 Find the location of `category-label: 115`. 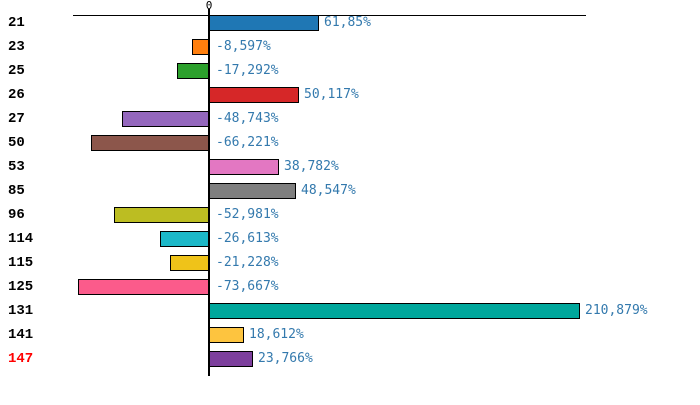

category-label: 115 is located at coordinates (21, 263).